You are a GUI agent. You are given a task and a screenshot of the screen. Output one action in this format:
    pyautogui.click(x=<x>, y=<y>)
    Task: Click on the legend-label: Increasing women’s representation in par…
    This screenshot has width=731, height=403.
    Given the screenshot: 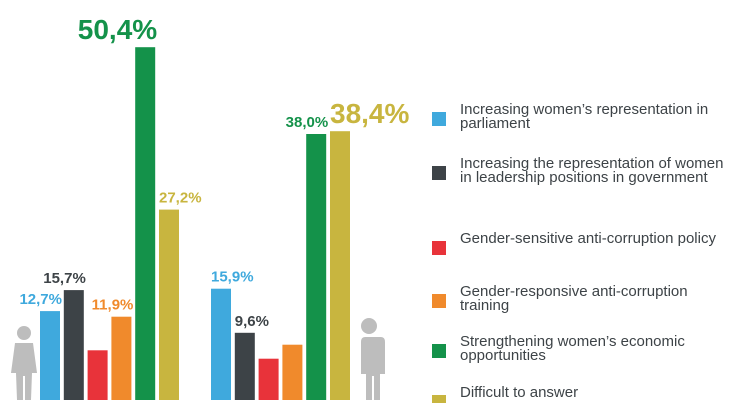 What is the action you would take?
    pyautogui.click(x=584, y=116)
    